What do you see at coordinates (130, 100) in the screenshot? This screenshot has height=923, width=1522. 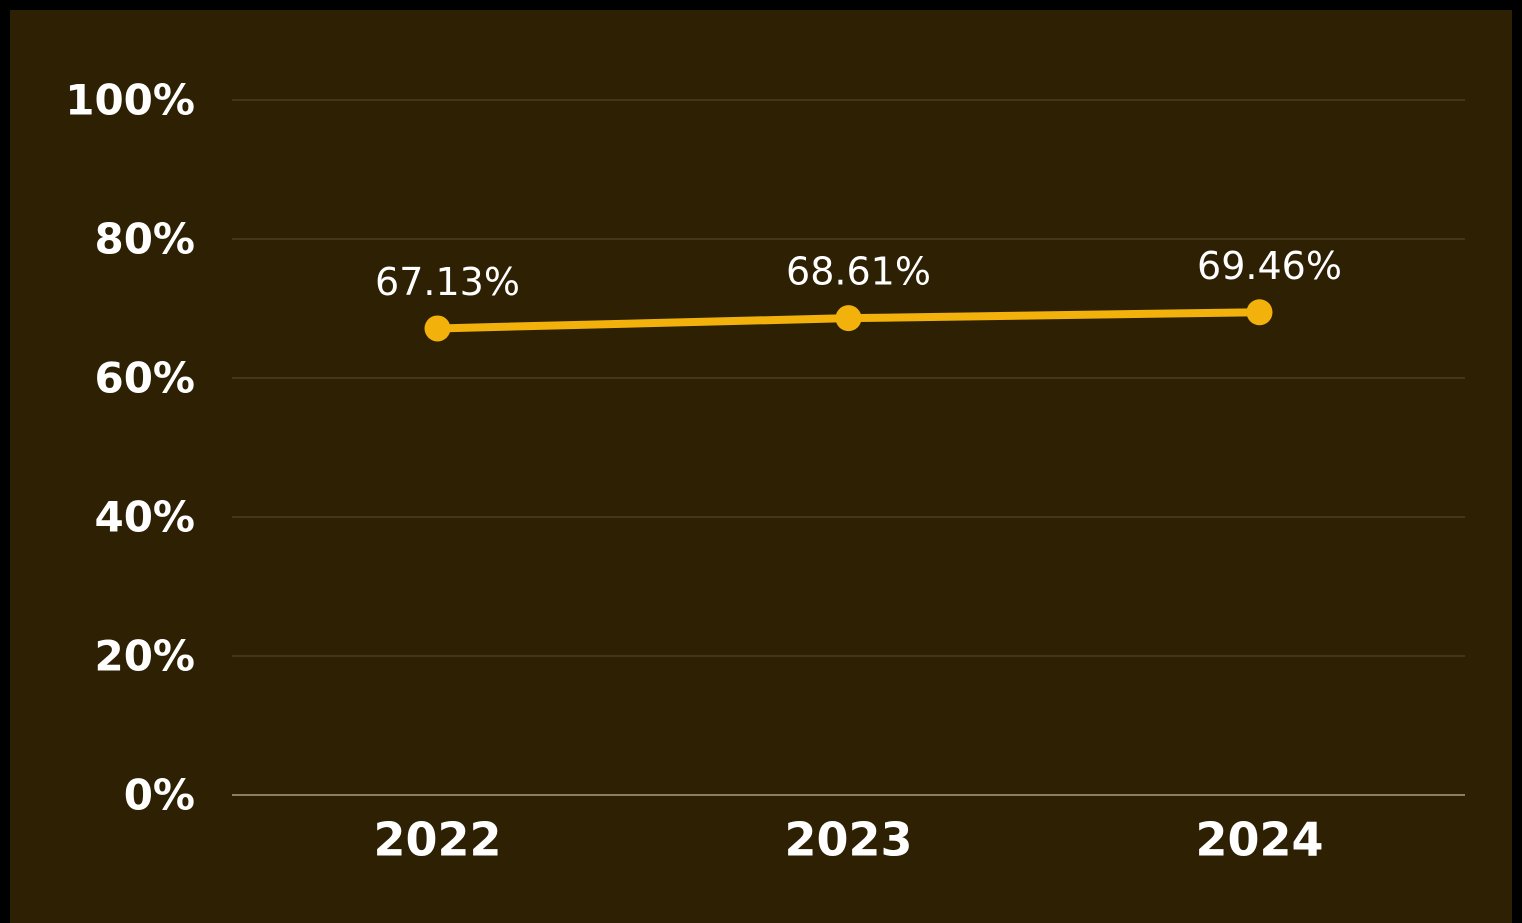 I see `y-tick-label: 100%` at bounding box center [130, 100].